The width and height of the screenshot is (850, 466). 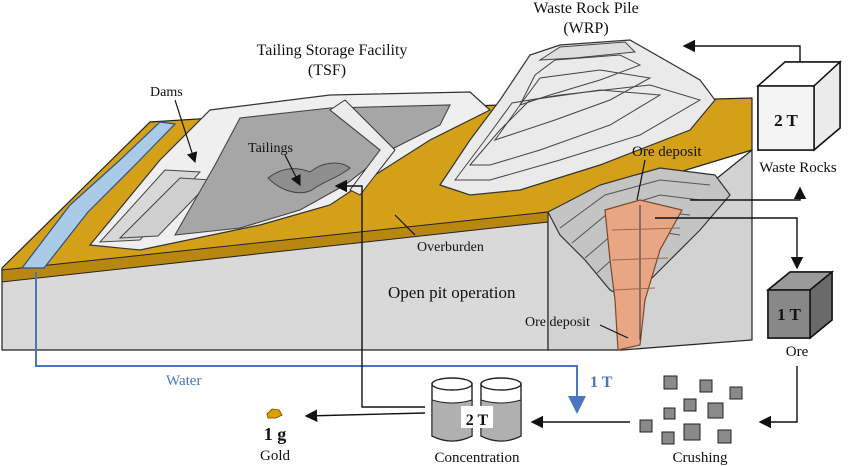 I want to click on waste-rock-pile, so click(x=577, y=117).